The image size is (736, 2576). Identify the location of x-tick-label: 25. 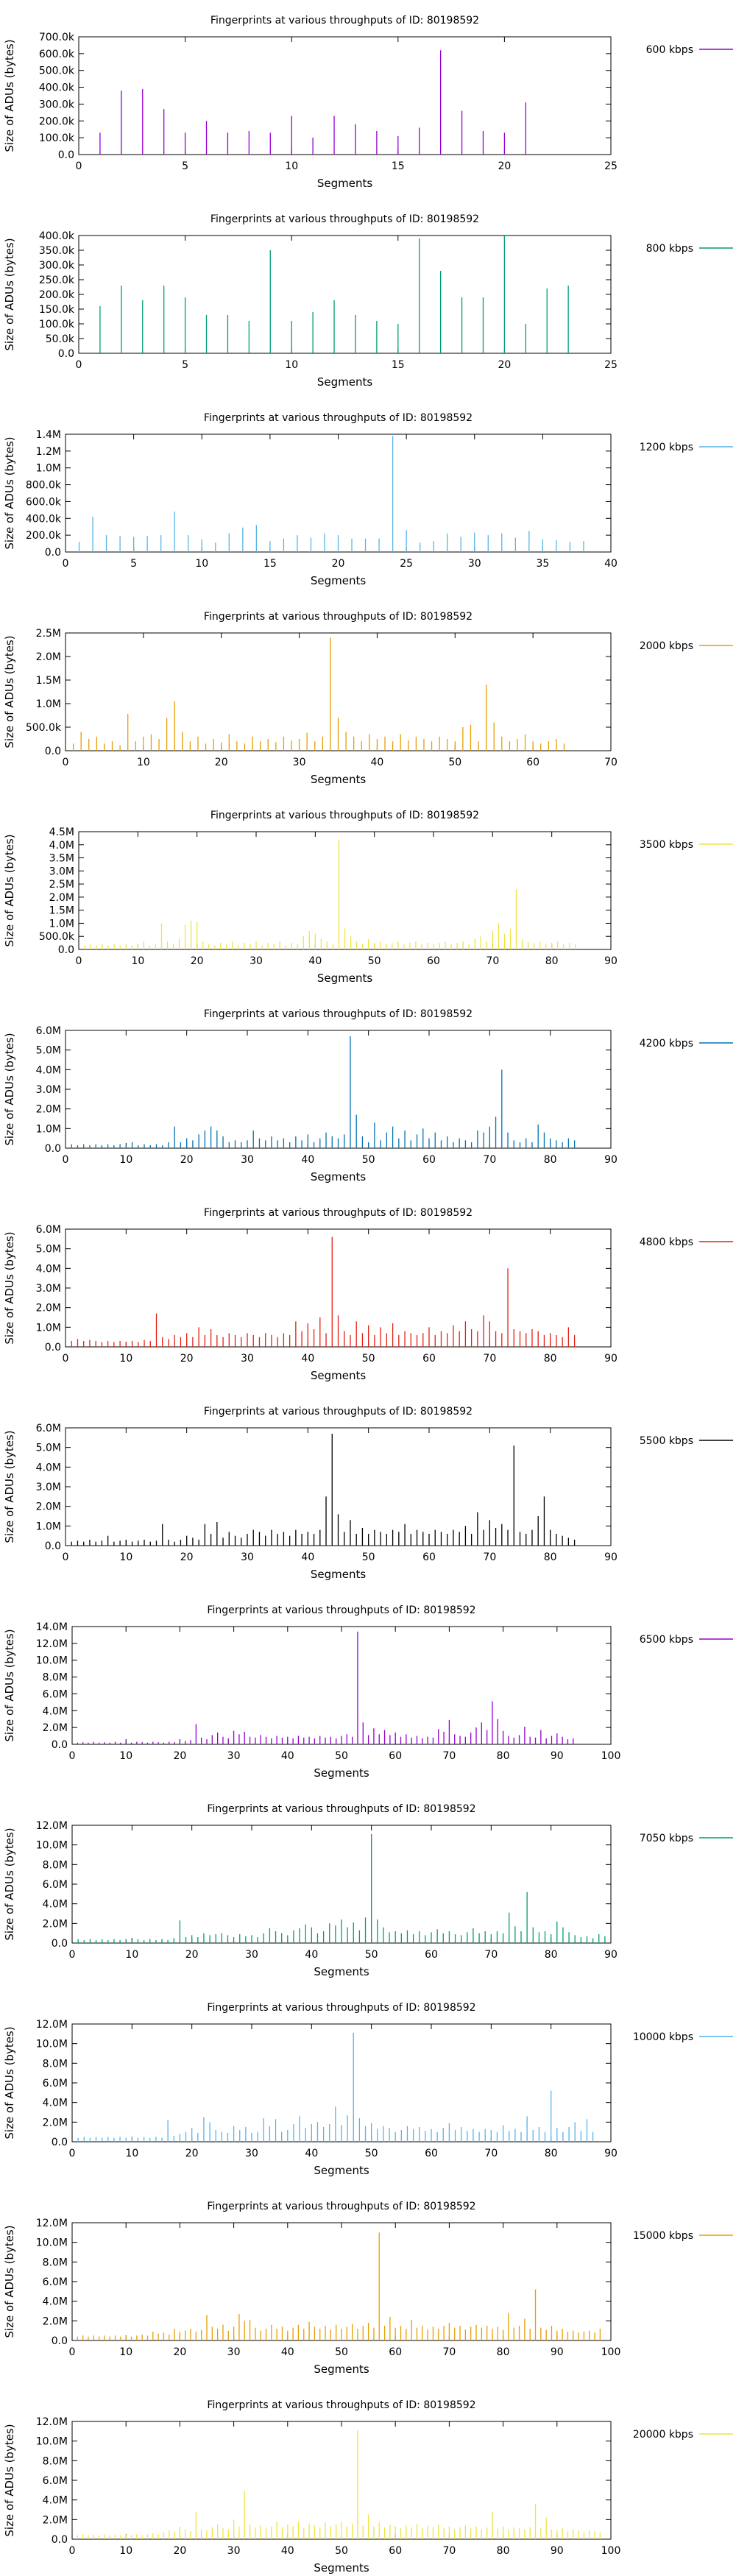
(406, 564).